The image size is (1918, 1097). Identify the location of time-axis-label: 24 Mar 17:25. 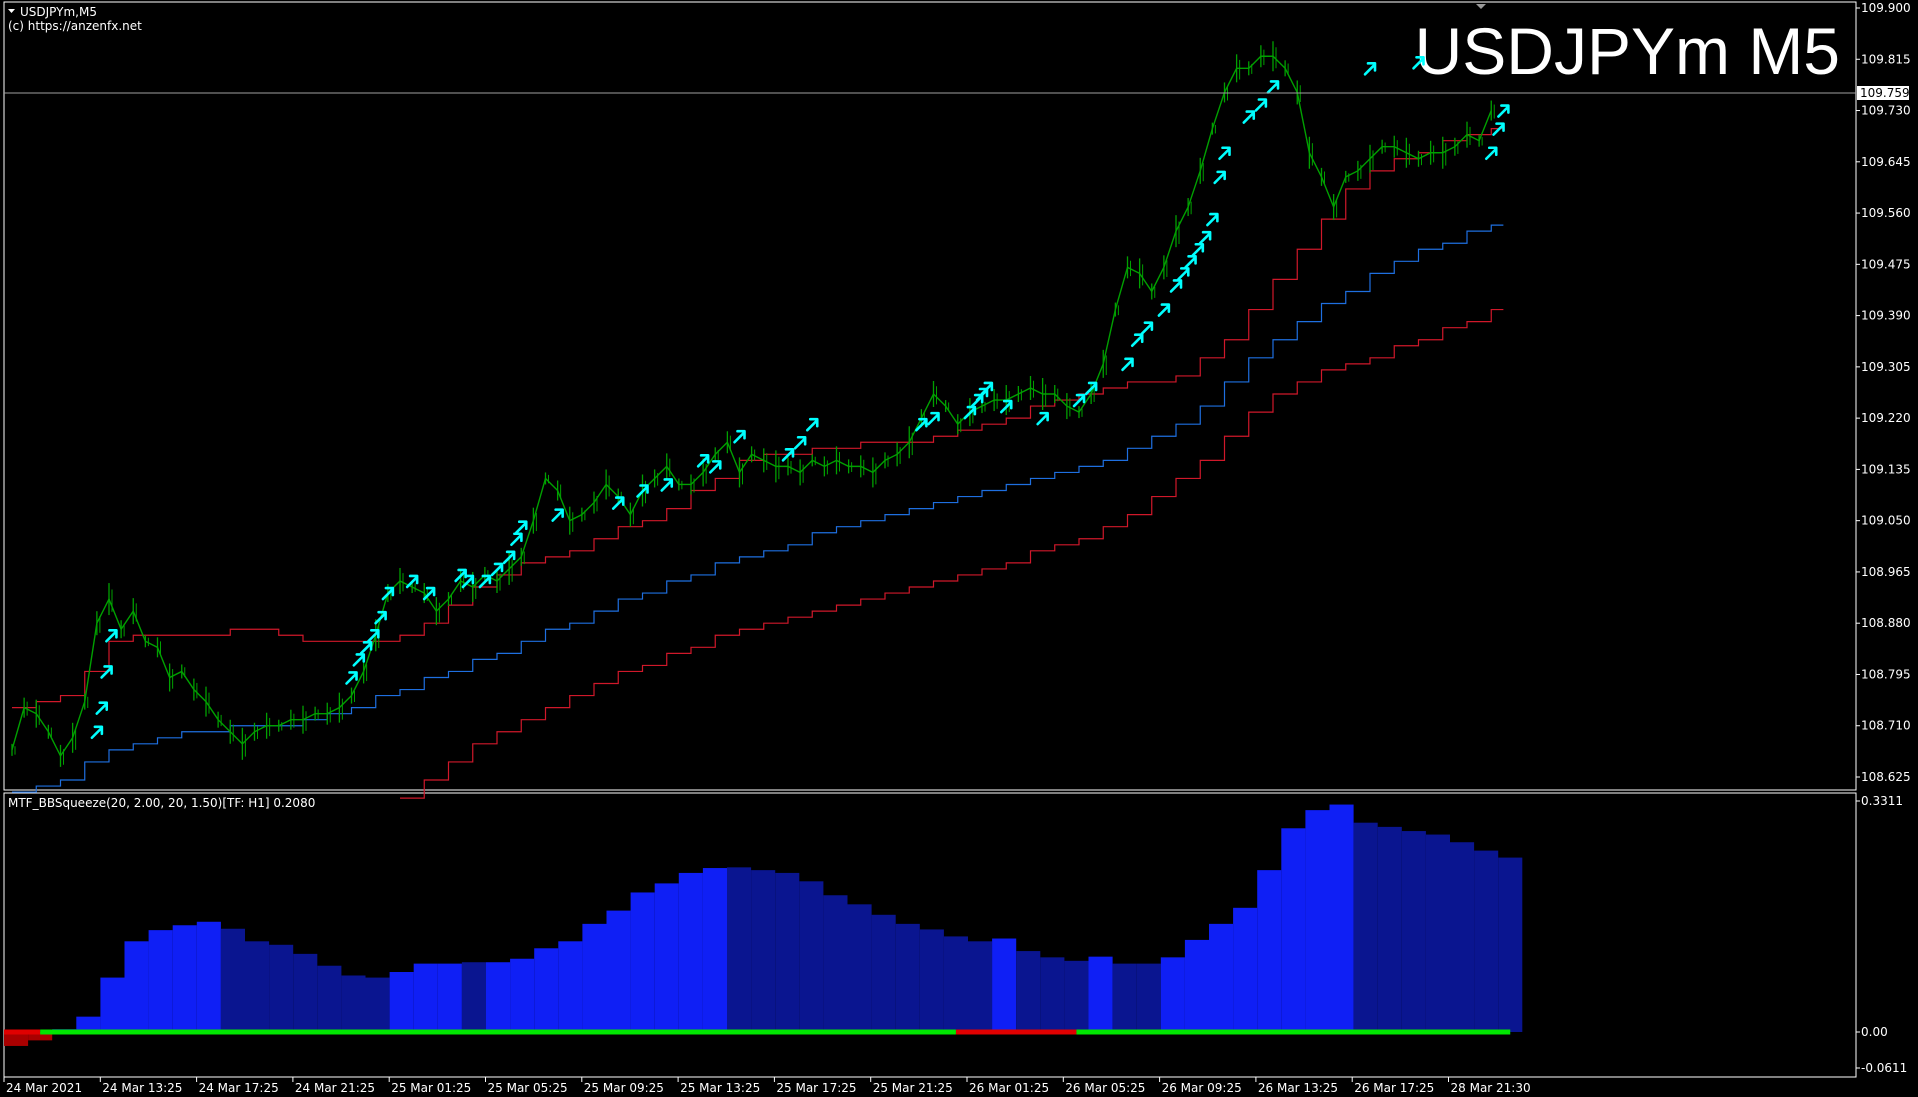
(239, 1088).